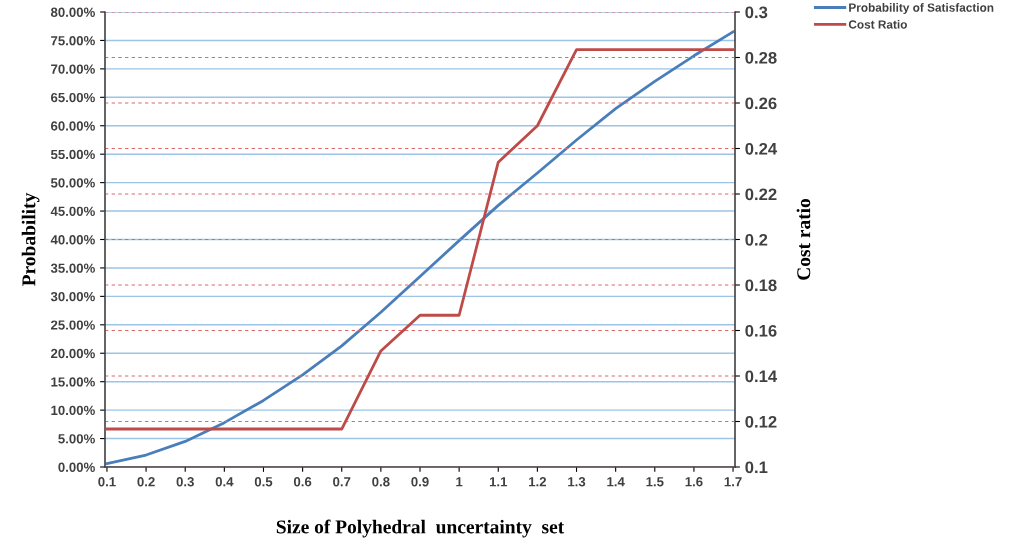 Image resolution: width=1030 pixels, height=547 pixels. I want to click on x-tick-label: 1.2, so click(538, 482).